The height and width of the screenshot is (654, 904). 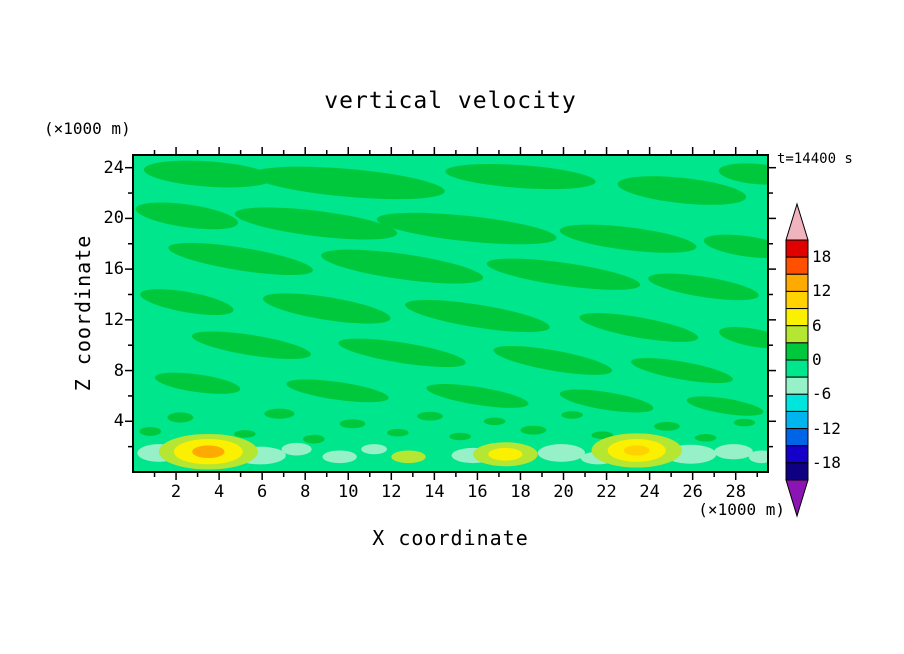 What do you see at coordinates (815, 159) in the screenshot?
I see `timestamp-label: t=14400 s` at bounding box center [815, 159].